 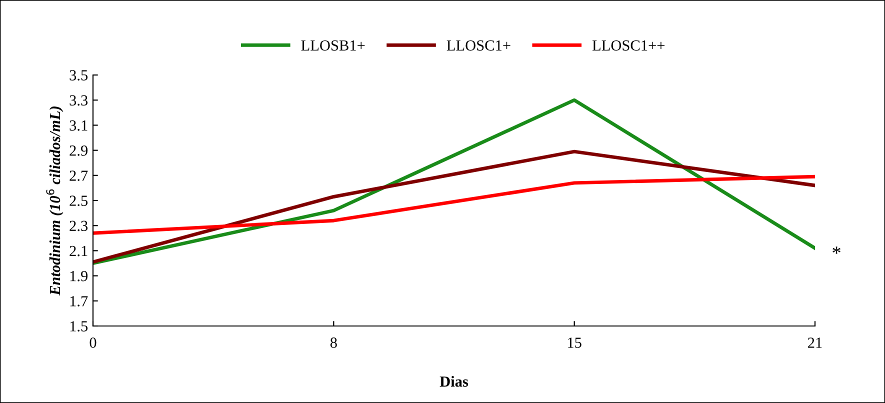 I want to click on x-tick-label: 21, so click(x=815, y=343).